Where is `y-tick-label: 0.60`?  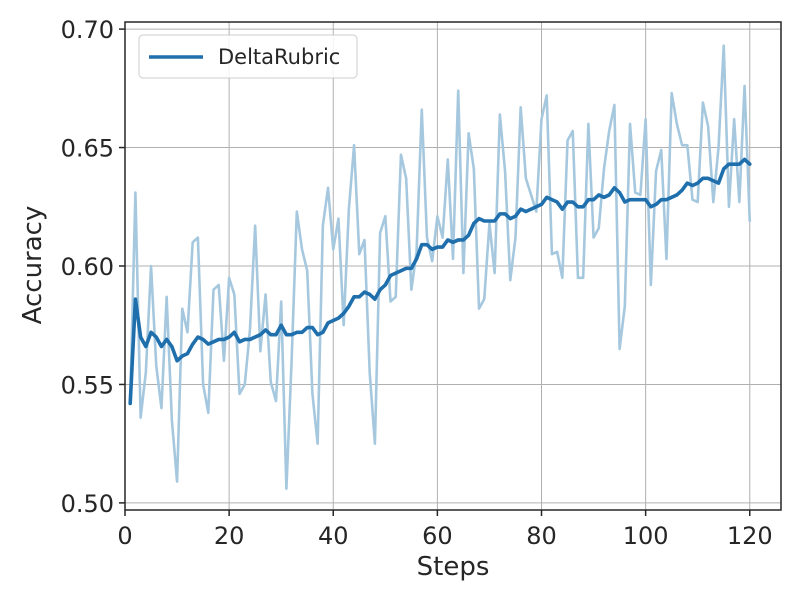 y-tick-label: 0.60 is located at coordinates (87, 267).